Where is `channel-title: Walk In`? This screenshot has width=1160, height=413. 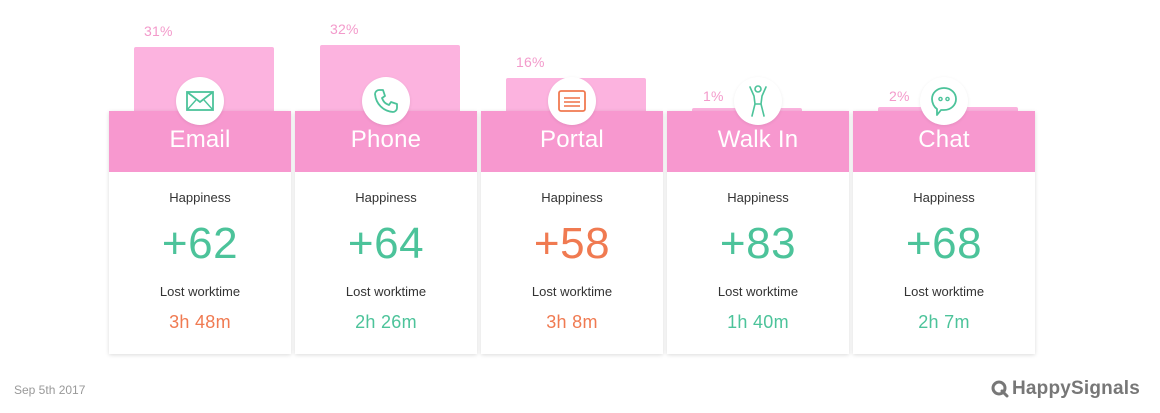 channel-title: Walk In is located at coordinates (758, 139).